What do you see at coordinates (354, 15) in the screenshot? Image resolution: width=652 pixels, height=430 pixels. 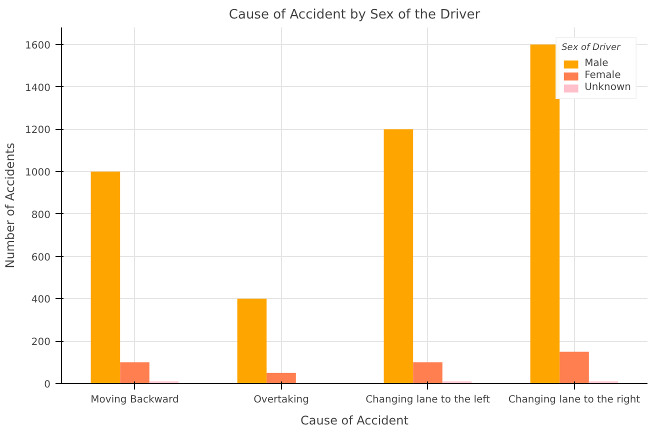 I see `chart-title: Cause of Accident by Sex of the Driver` at bounding box center [354, 15].